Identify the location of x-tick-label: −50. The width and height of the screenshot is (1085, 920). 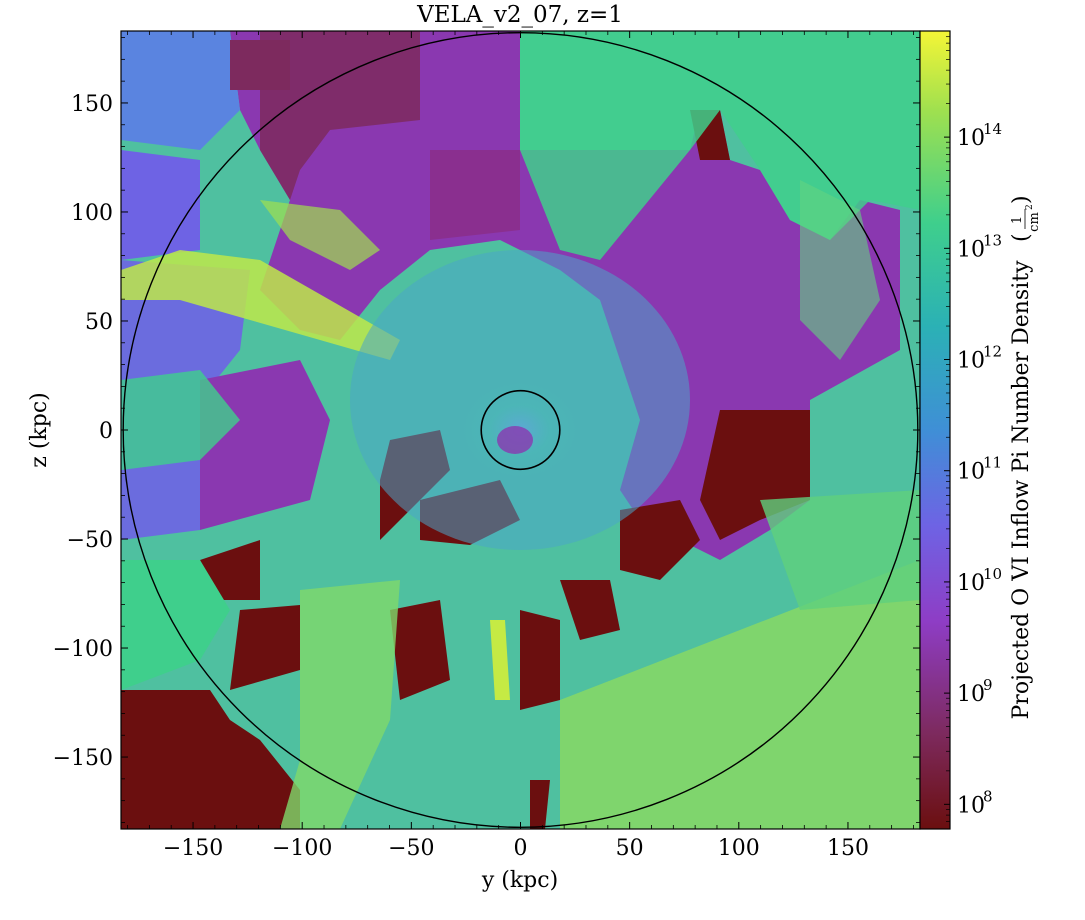
(411, 848).